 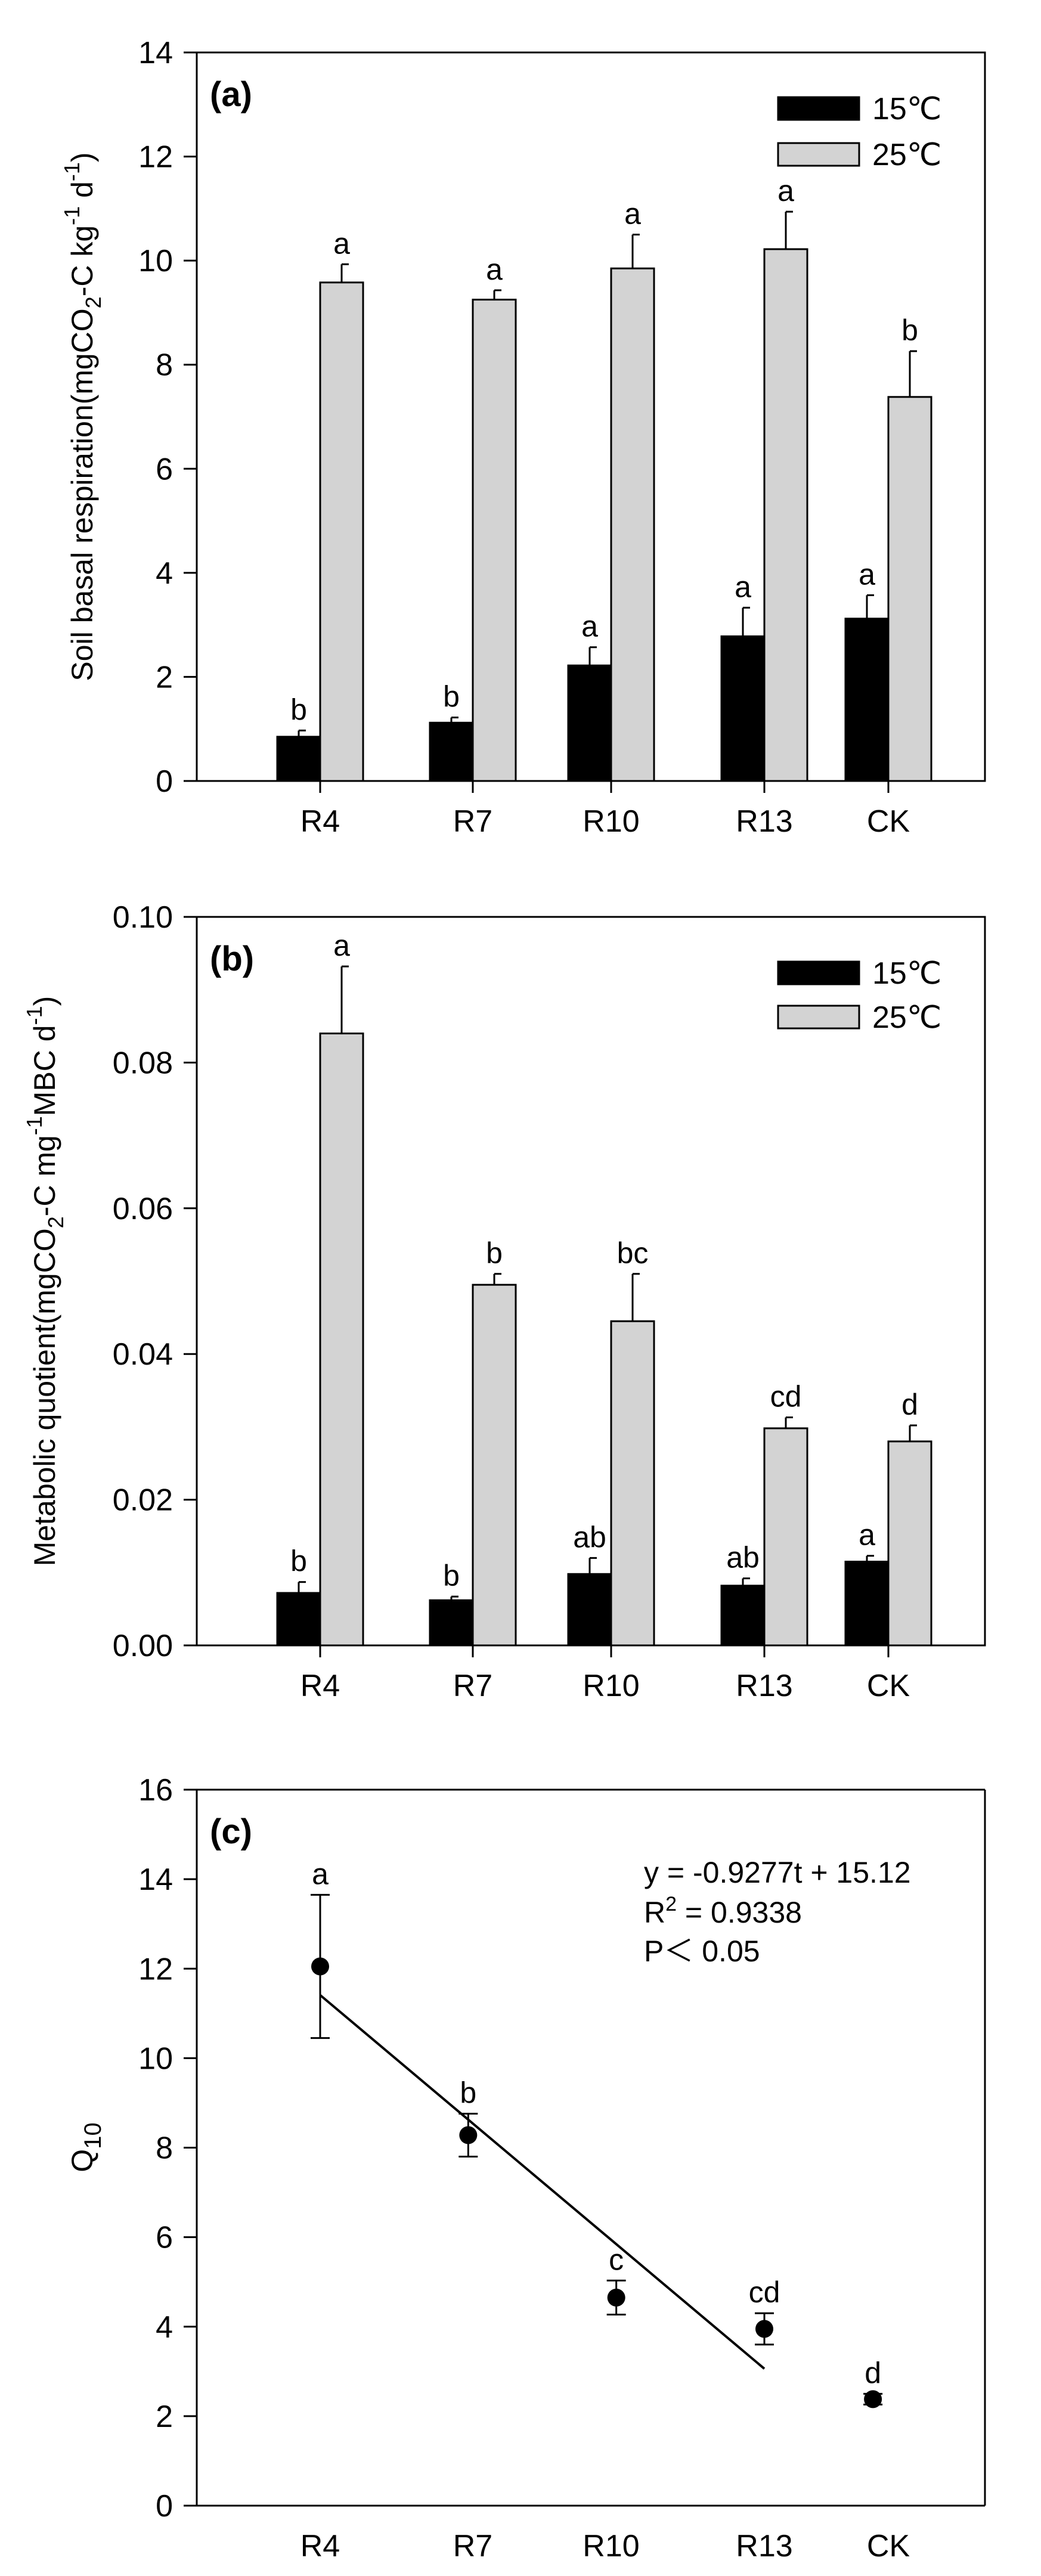 I want to click on p-value: P＜ 0.05, so click(x=702, y=1951).